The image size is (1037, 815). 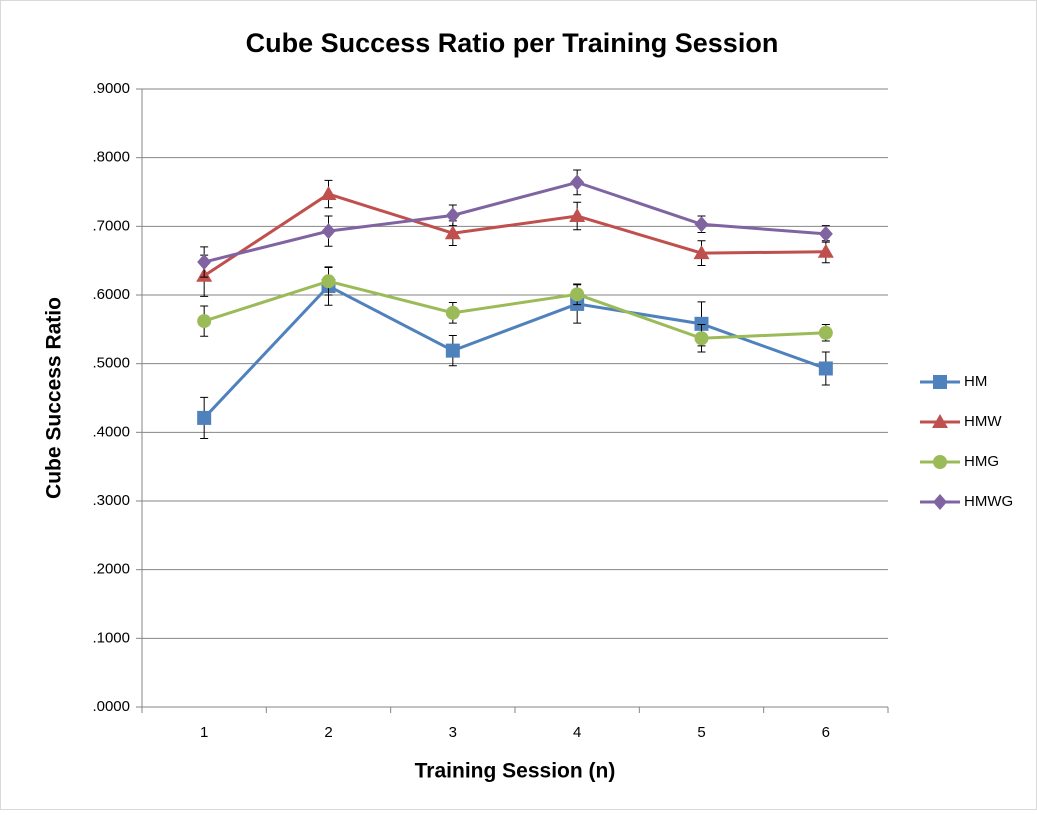 What do you see at coordinates (111, 363) in the screenshot?
I see `y-tick-label: .5000` at bounding box center [111, 363].